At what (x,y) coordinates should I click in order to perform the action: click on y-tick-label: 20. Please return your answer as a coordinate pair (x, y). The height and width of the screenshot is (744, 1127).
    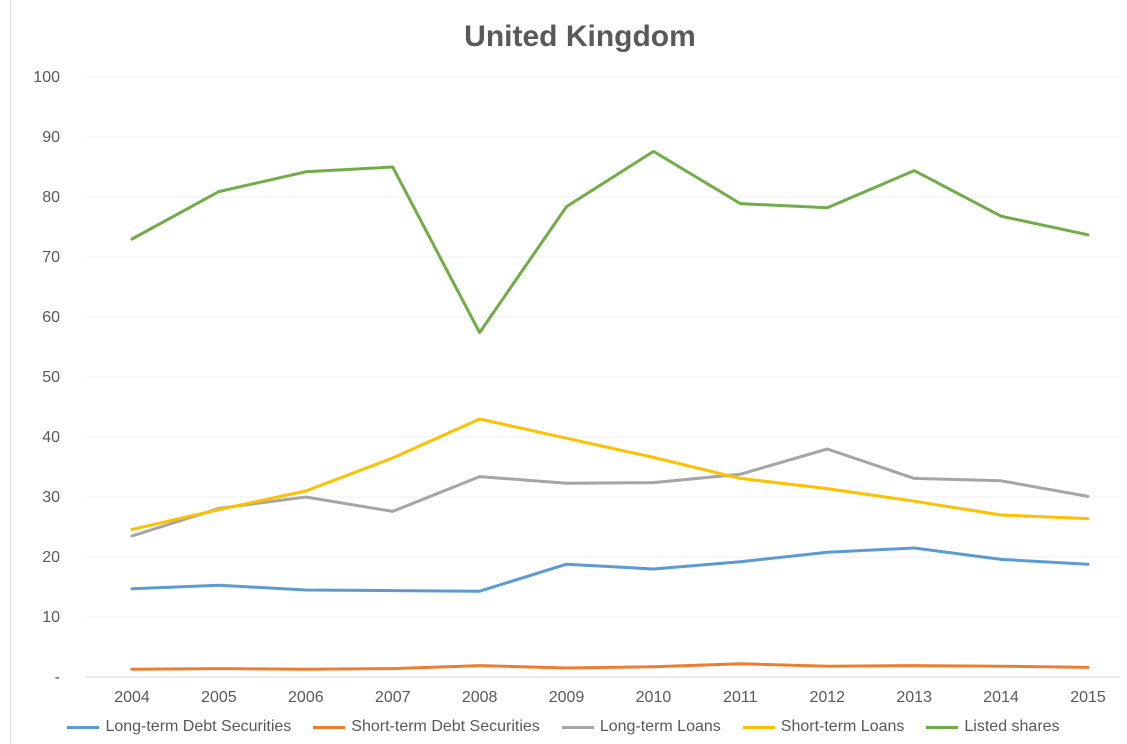
    Looking at the image, I should click on (51, 557).